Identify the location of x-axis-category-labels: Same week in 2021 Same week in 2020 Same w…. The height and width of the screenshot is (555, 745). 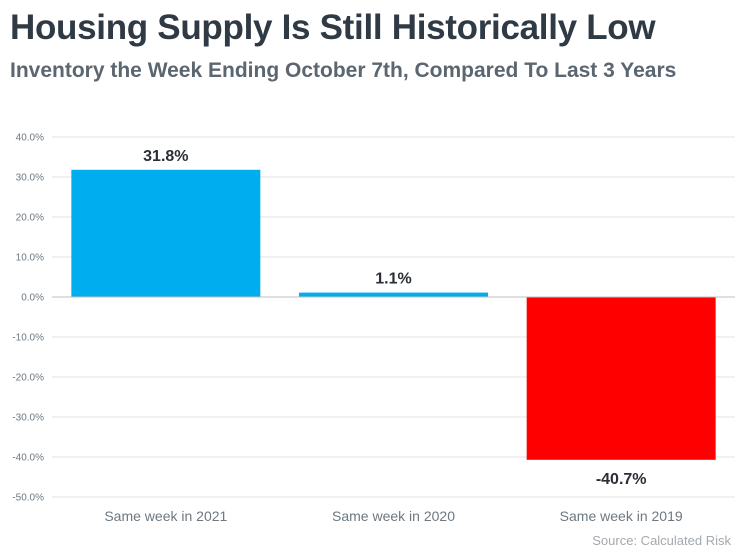
(393, 516).